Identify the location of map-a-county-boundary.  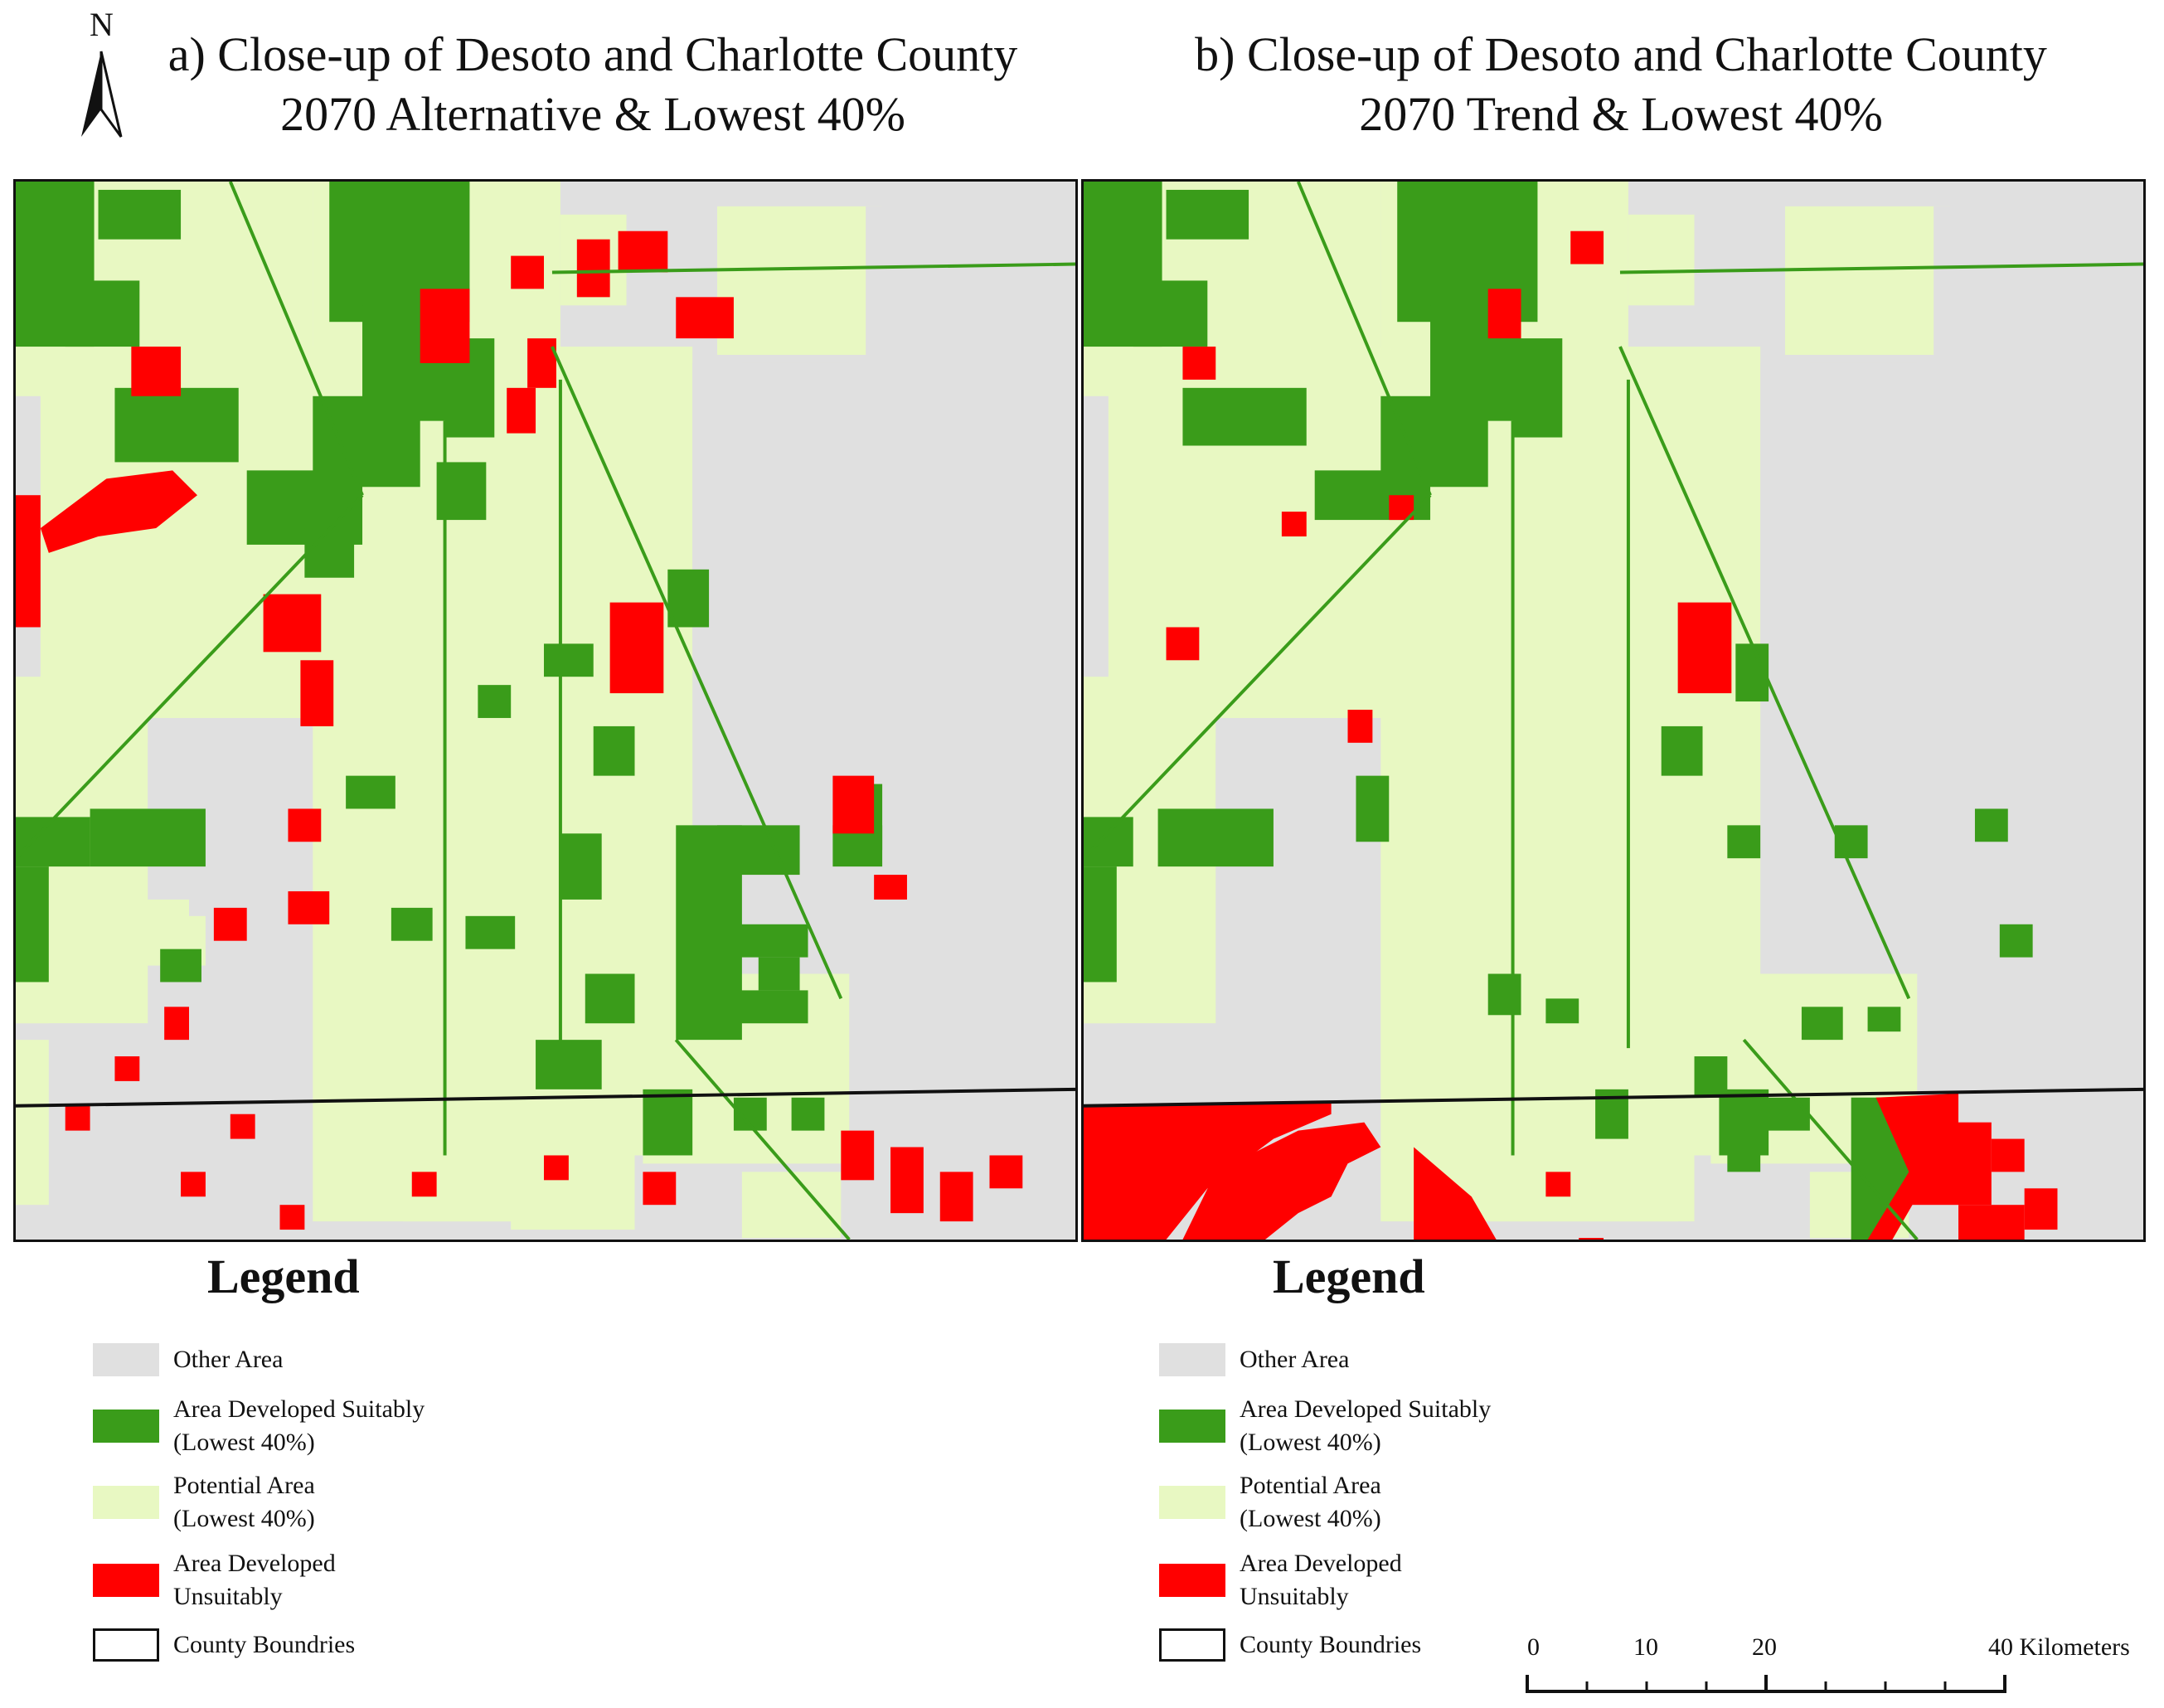
(545, 1097).